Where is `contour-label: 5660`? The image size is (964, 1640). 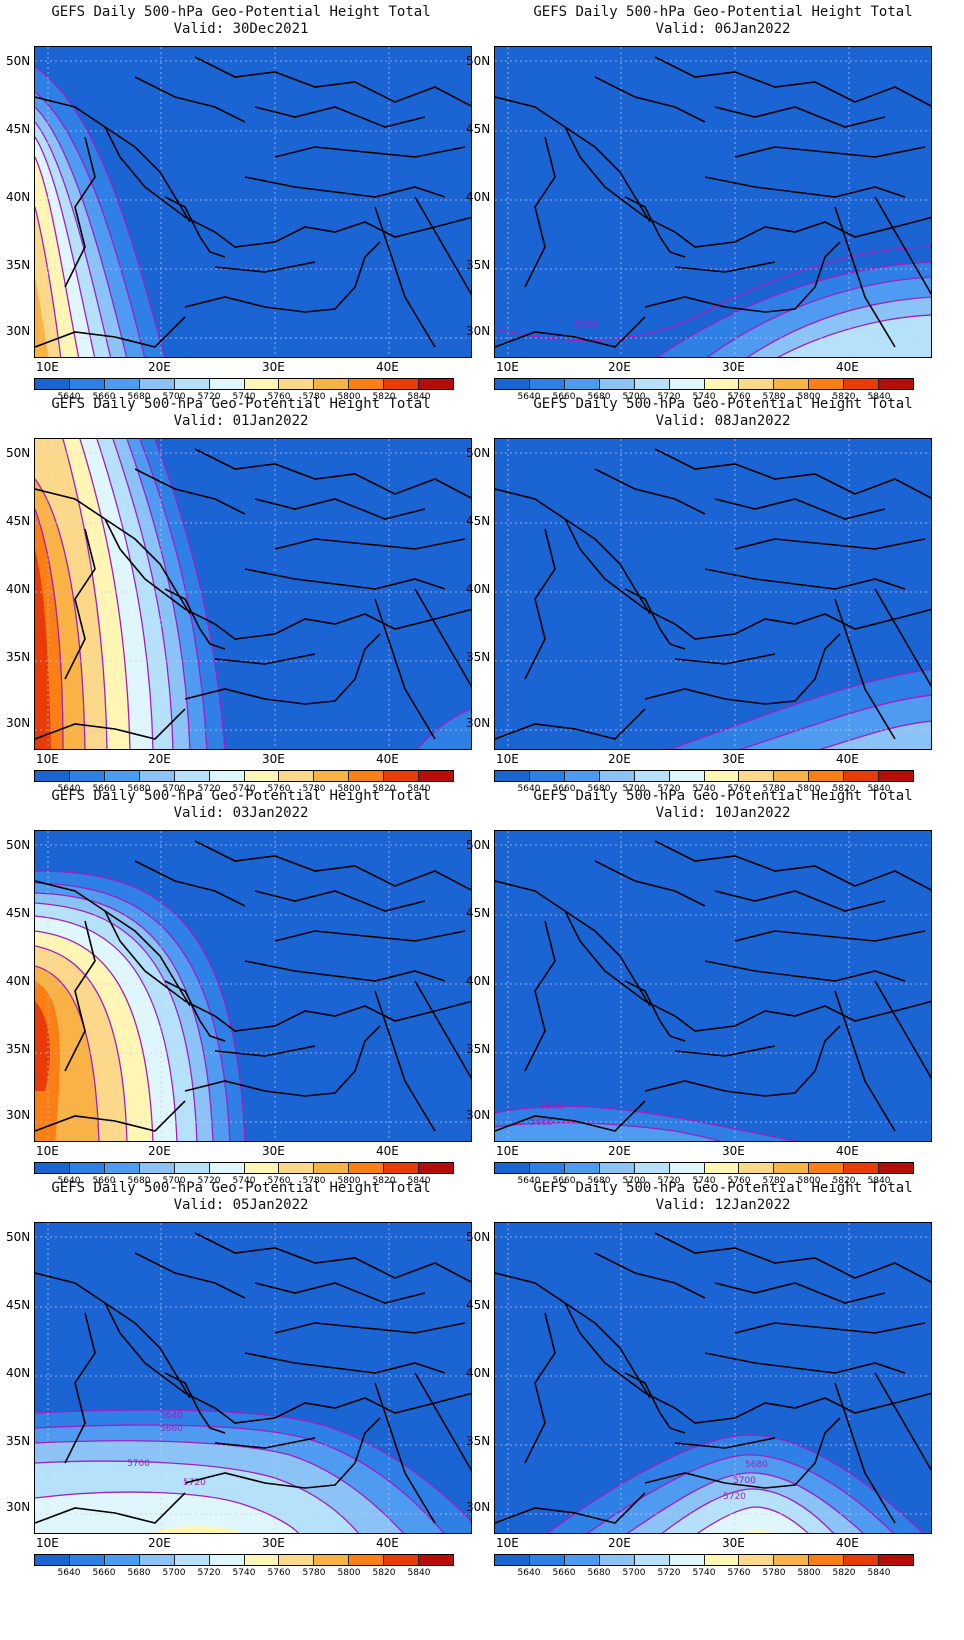
contour-label: 5660 is located at coordinates (541, 1123).